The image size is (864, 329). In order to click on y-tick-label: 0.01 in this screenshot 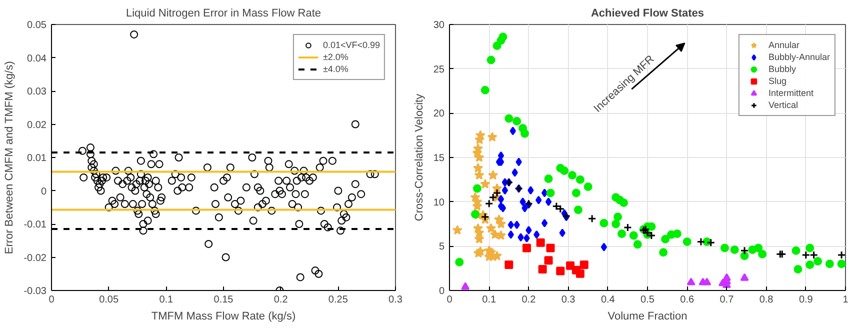, I will do `click(37, 158)`.